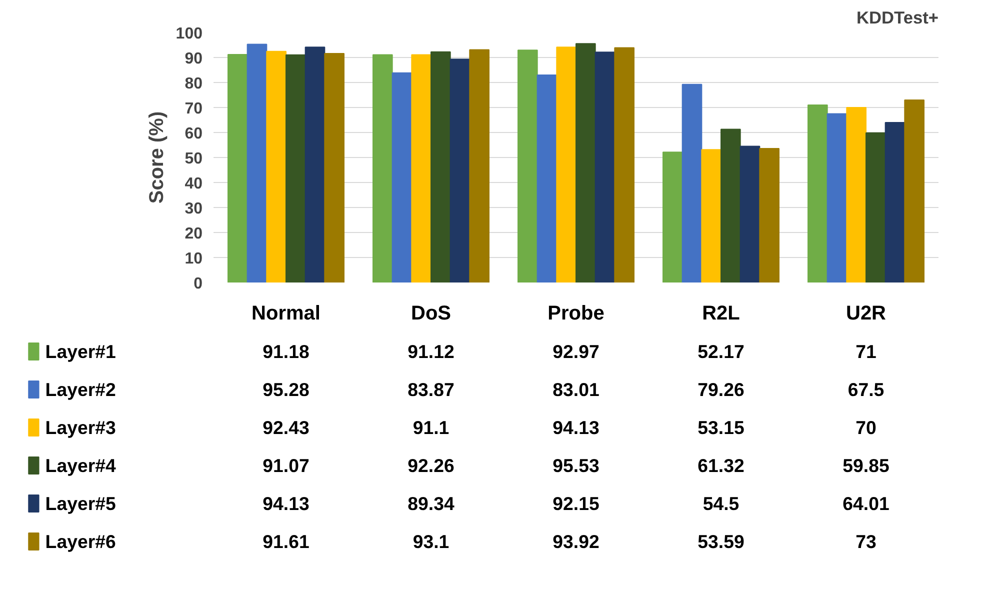 This screenshot has height=607, width=985. What do you see at coordinates (431, 427) in the screenshot?
I see `data-label: 91.1` at bounding box center [431, 427].